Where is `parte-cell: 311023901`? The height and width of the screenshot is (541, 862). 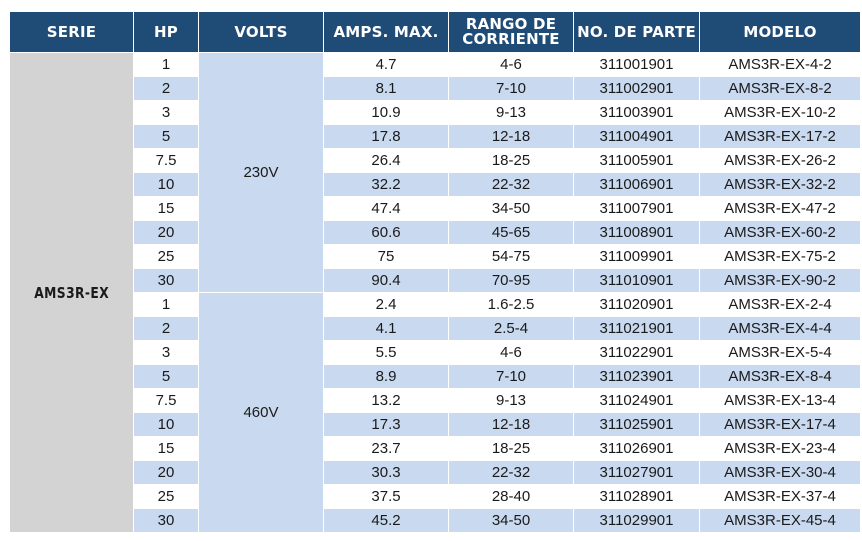
parte-cell: 311023901 is located at coordinates (637, 377).